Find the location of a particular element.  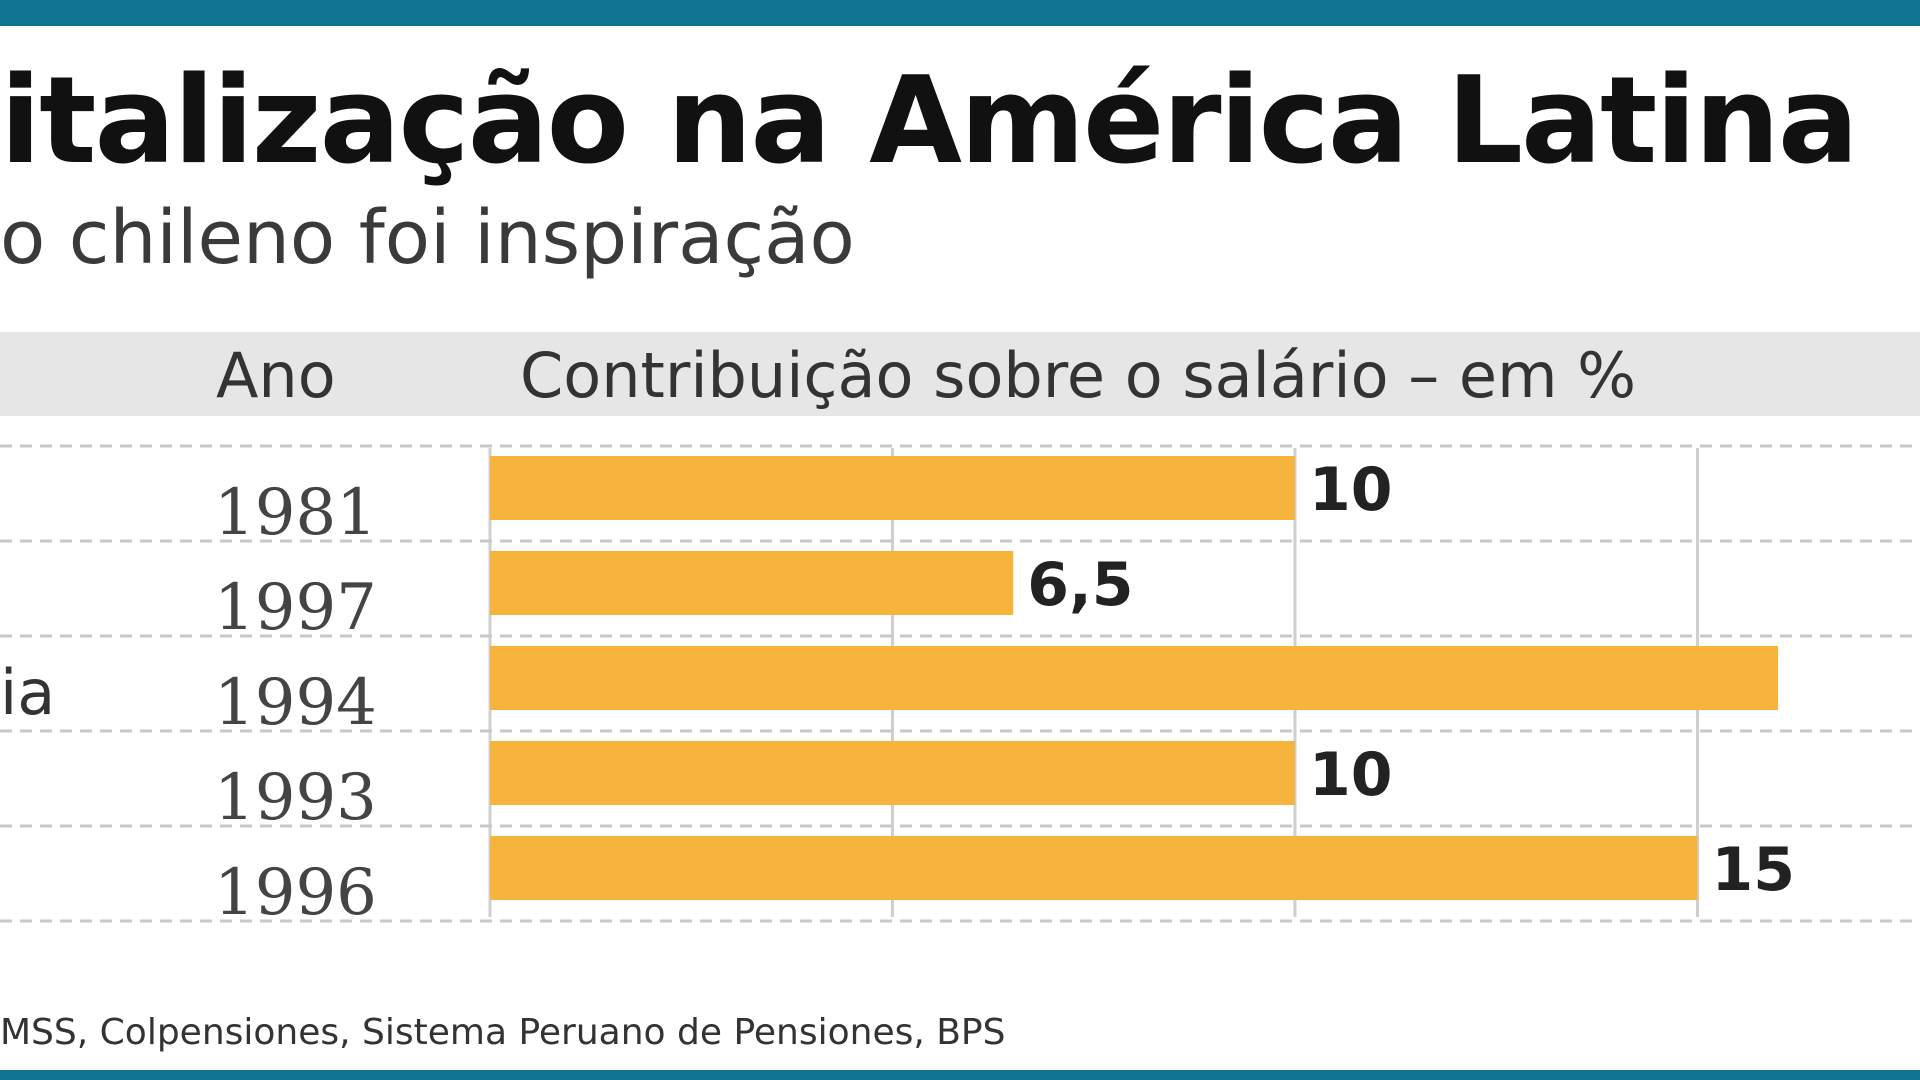

bar-value-label: 6,5 is located at coordinates (1080, 585).